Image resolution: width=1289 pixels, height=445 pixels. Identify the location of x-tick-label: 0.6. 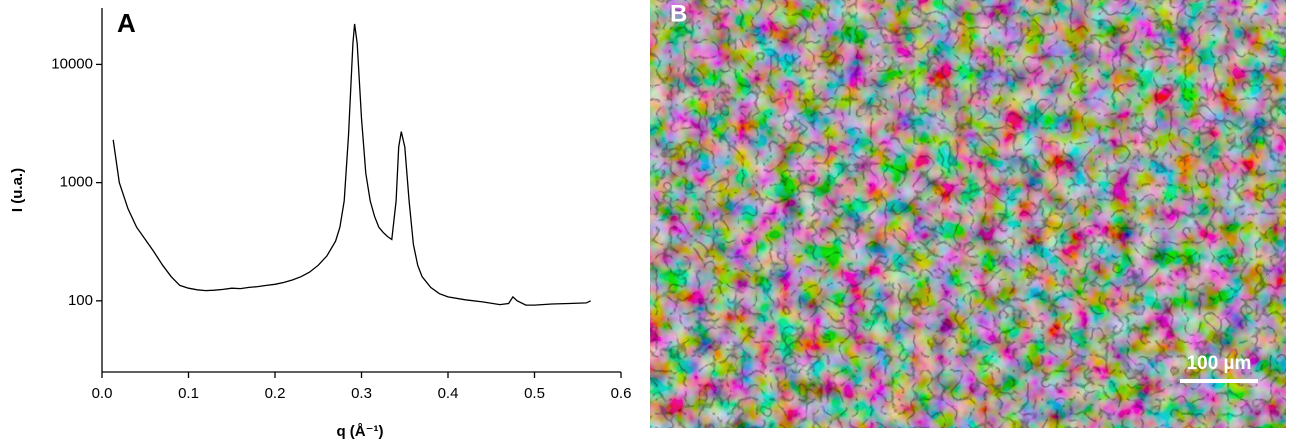
(621, 393).